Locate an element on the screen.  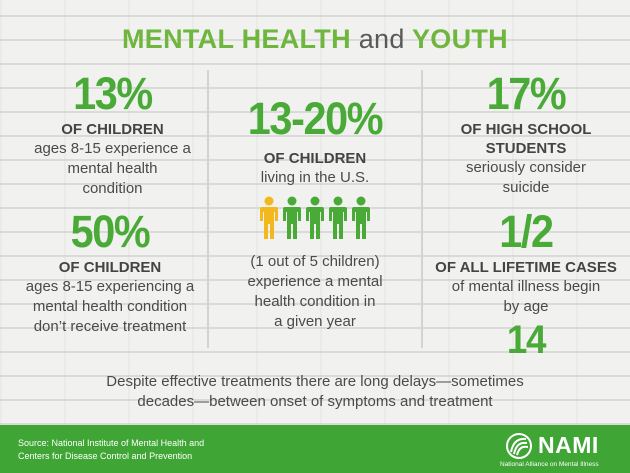
stat-body-line: condition is located at coordinates (112, 188).